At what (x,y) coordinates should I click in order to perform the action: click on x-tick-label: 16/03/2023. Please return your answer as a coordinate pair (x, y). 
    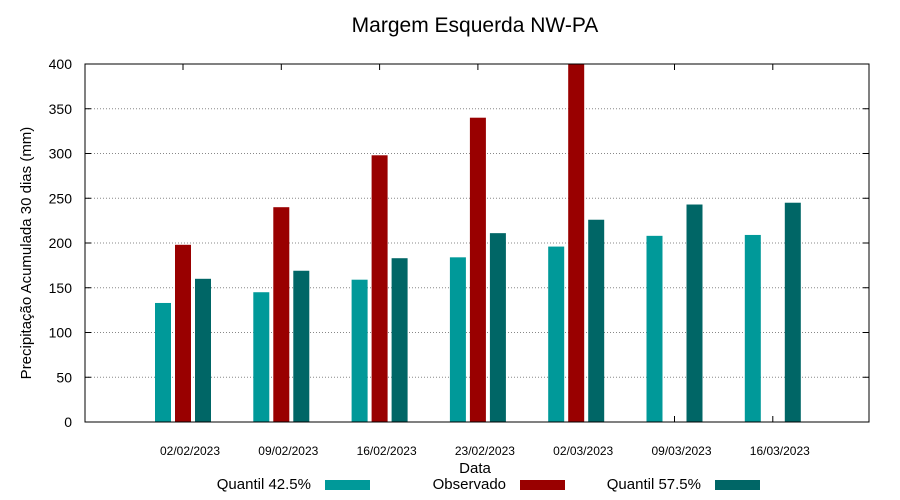
    Looking at the image, I should click on (780, 451).